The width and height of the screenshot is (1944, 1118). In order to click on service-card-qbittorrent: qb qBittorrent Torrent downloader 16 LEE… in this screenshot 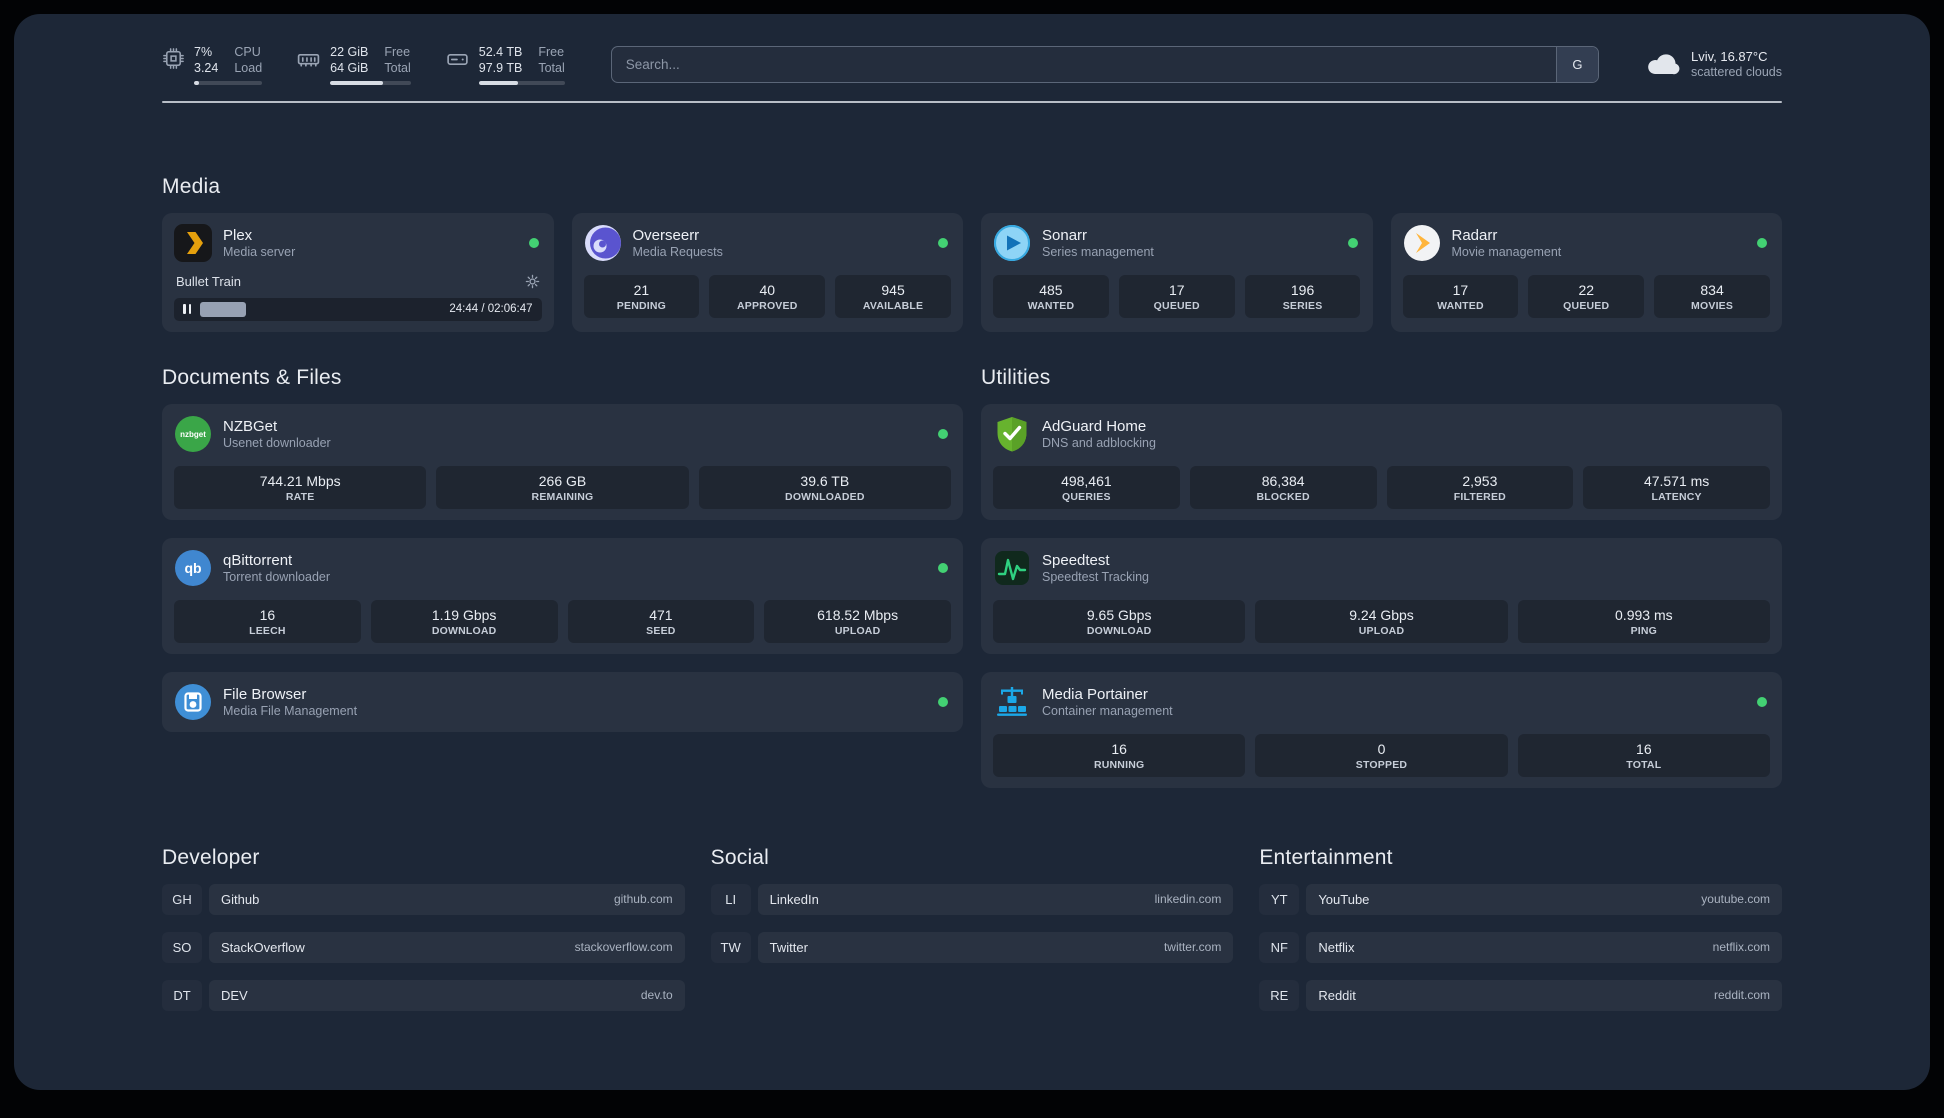, I will do `click(562, 595)`.